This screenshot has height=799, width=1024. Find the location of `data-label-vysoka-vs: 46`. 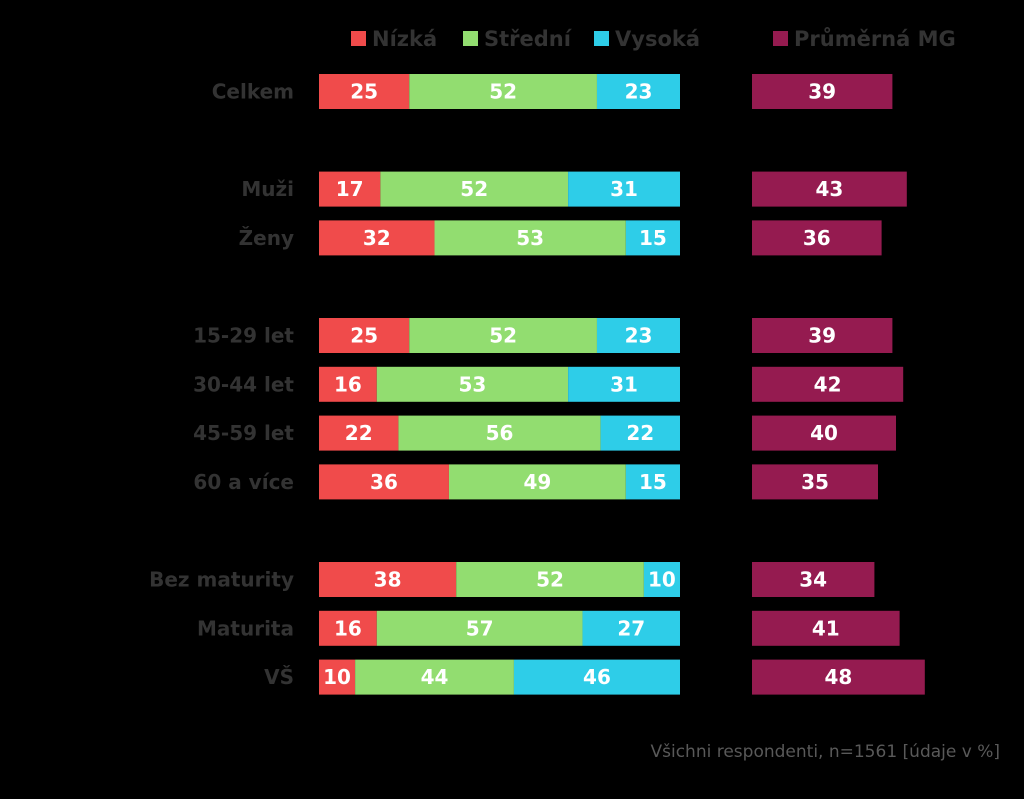

data-label-vysoka-vs: 46 is located at coordinates (597, 677).